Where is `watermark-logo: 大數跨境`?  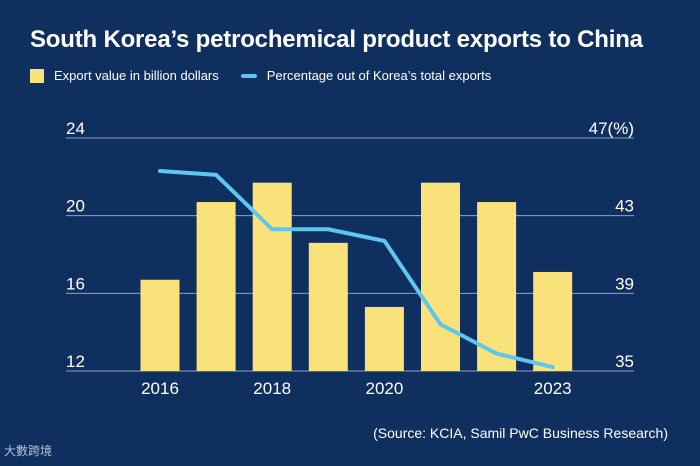
watermark-logo: 大數跨境 is located at coordinates (28, 451).